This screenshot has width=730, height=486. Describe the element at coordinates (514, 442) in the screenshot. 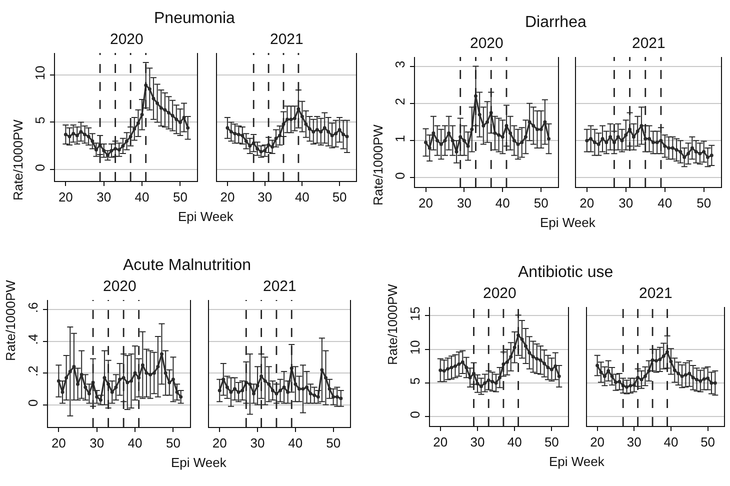

I see `x-tick-label: 40` at that location.